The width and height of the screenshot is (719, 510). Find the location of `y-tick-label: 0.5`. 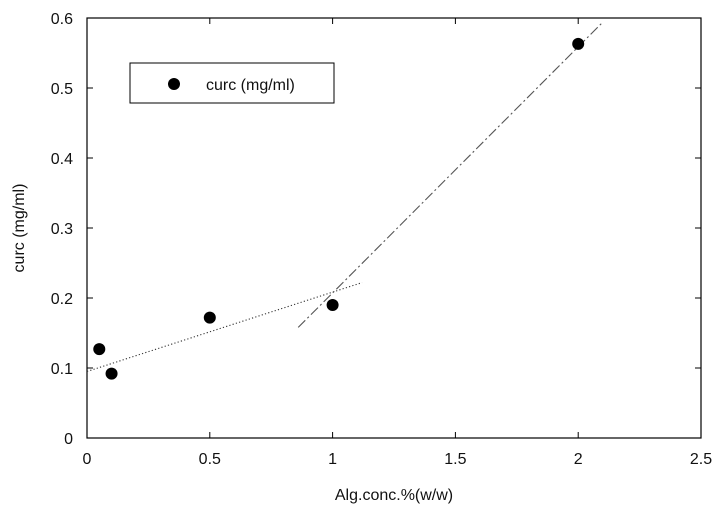

y-tick-label: 0.5 is located at coordinates (62, 89).